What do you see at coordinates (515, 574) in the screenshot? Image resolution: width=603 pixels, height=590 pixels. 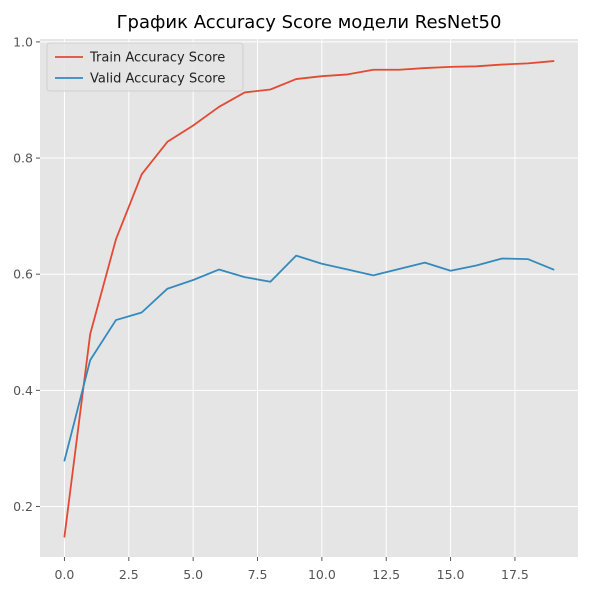 I see `x-tick-label: 17.5` at bounding box center [515, 574].